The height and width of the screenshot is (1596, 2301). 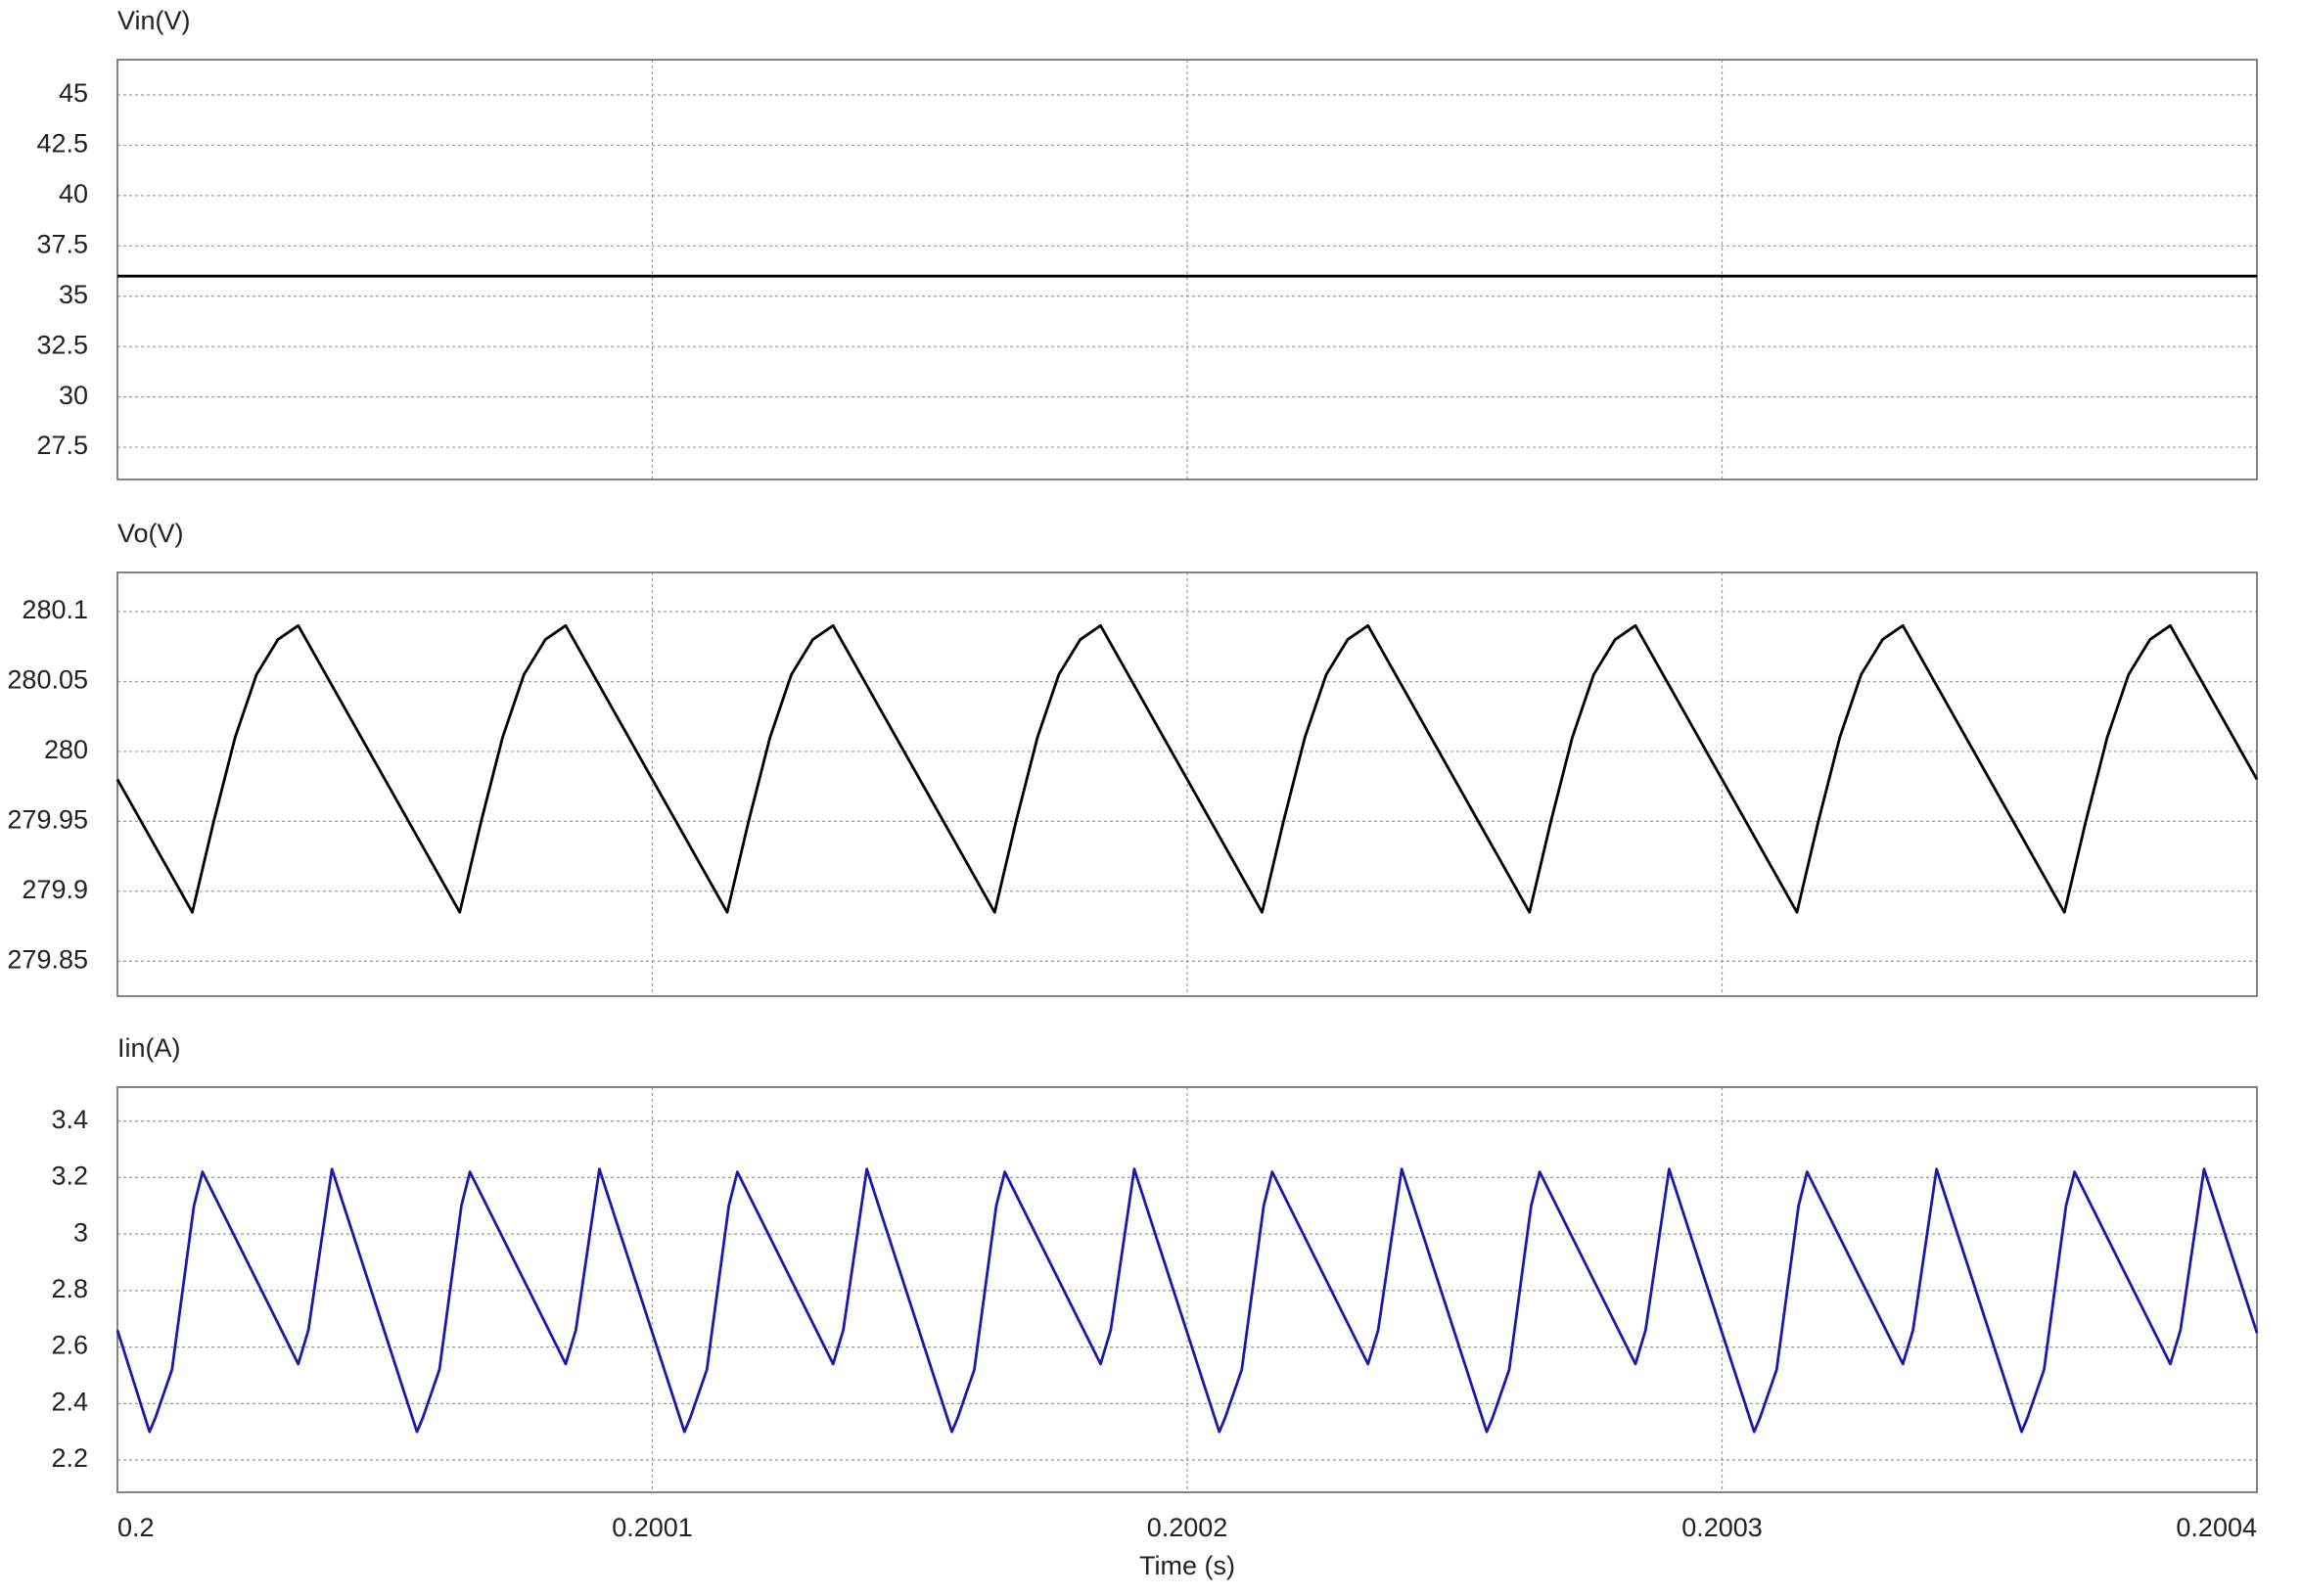 I want to click on x-tick-label: 0.2001, so click(x=653, y=1527).